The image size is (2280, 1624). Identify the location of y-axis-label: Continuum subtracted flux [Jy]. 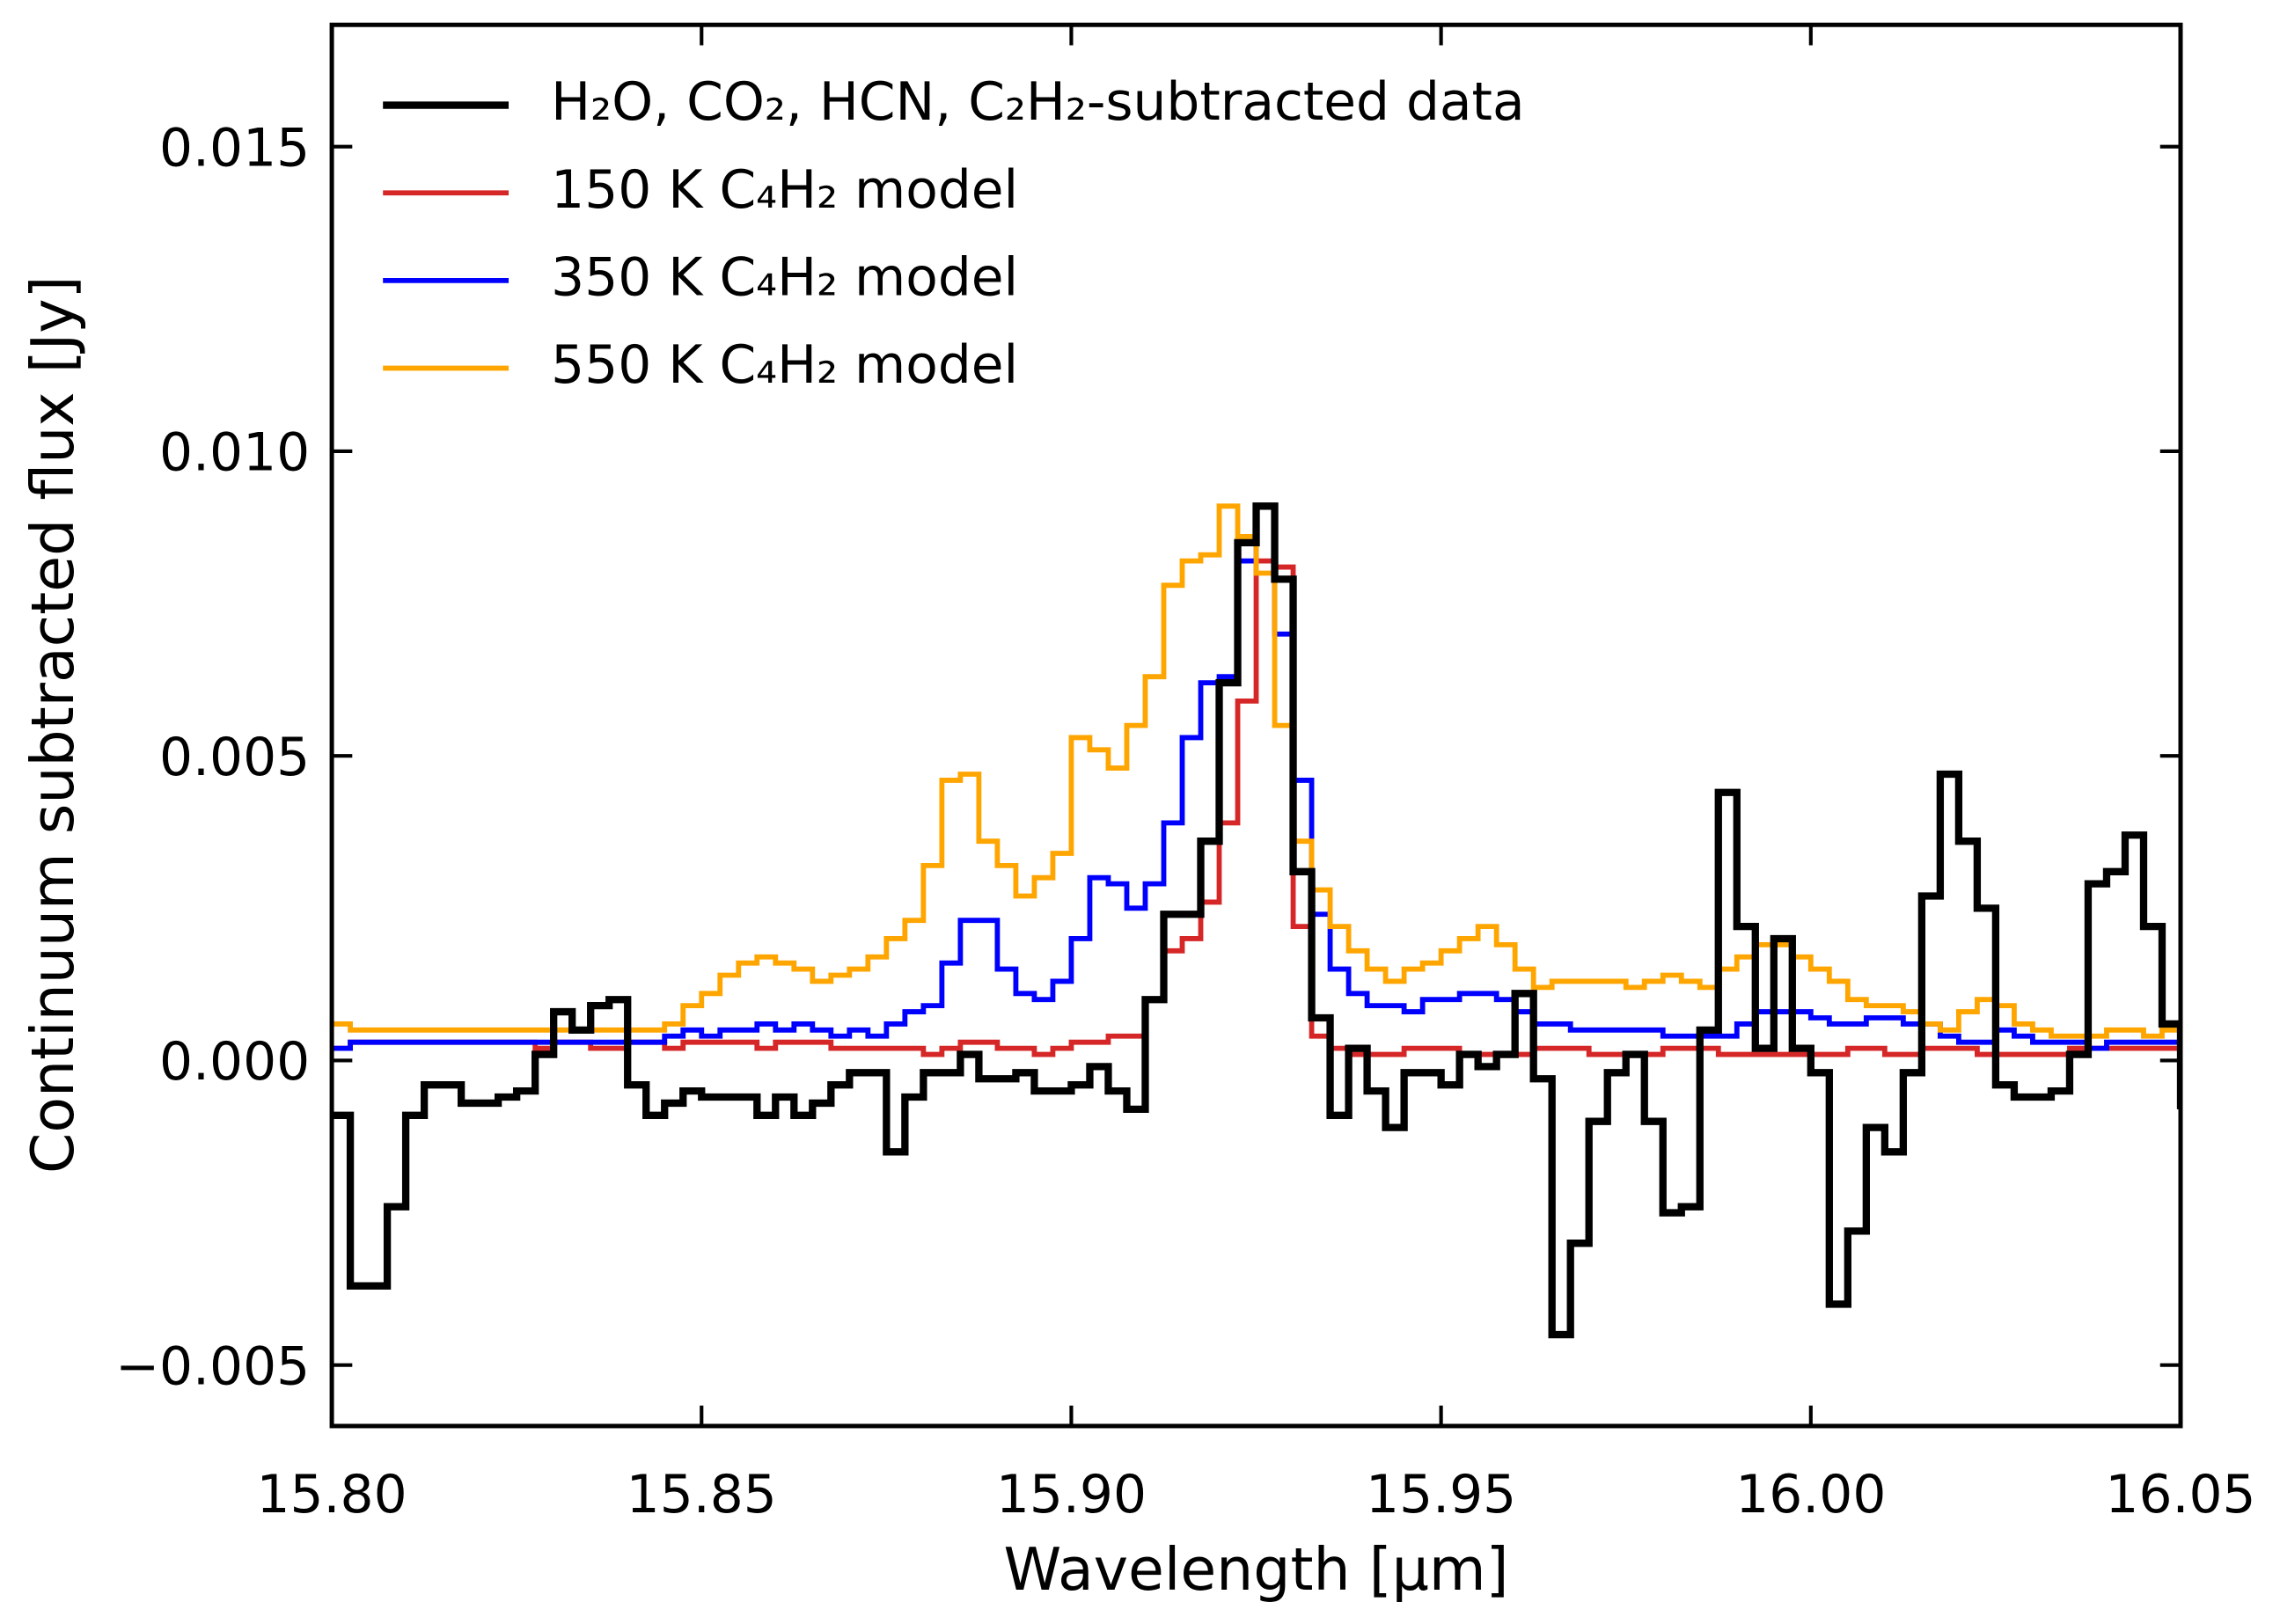
(52, 725).